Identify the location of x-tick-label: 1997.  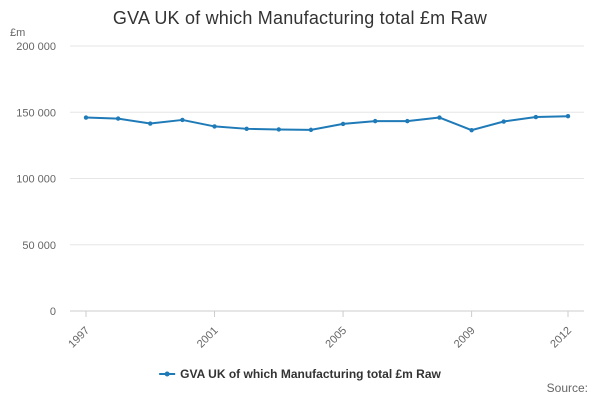
(79, 338).